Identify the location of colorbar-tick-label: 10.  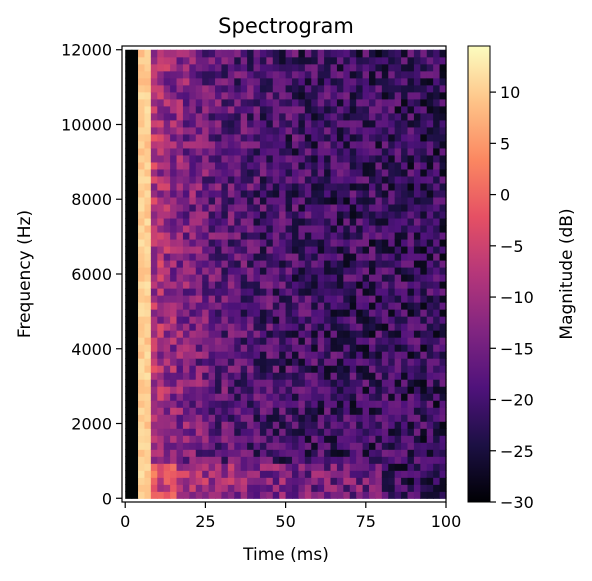
(510, 92).